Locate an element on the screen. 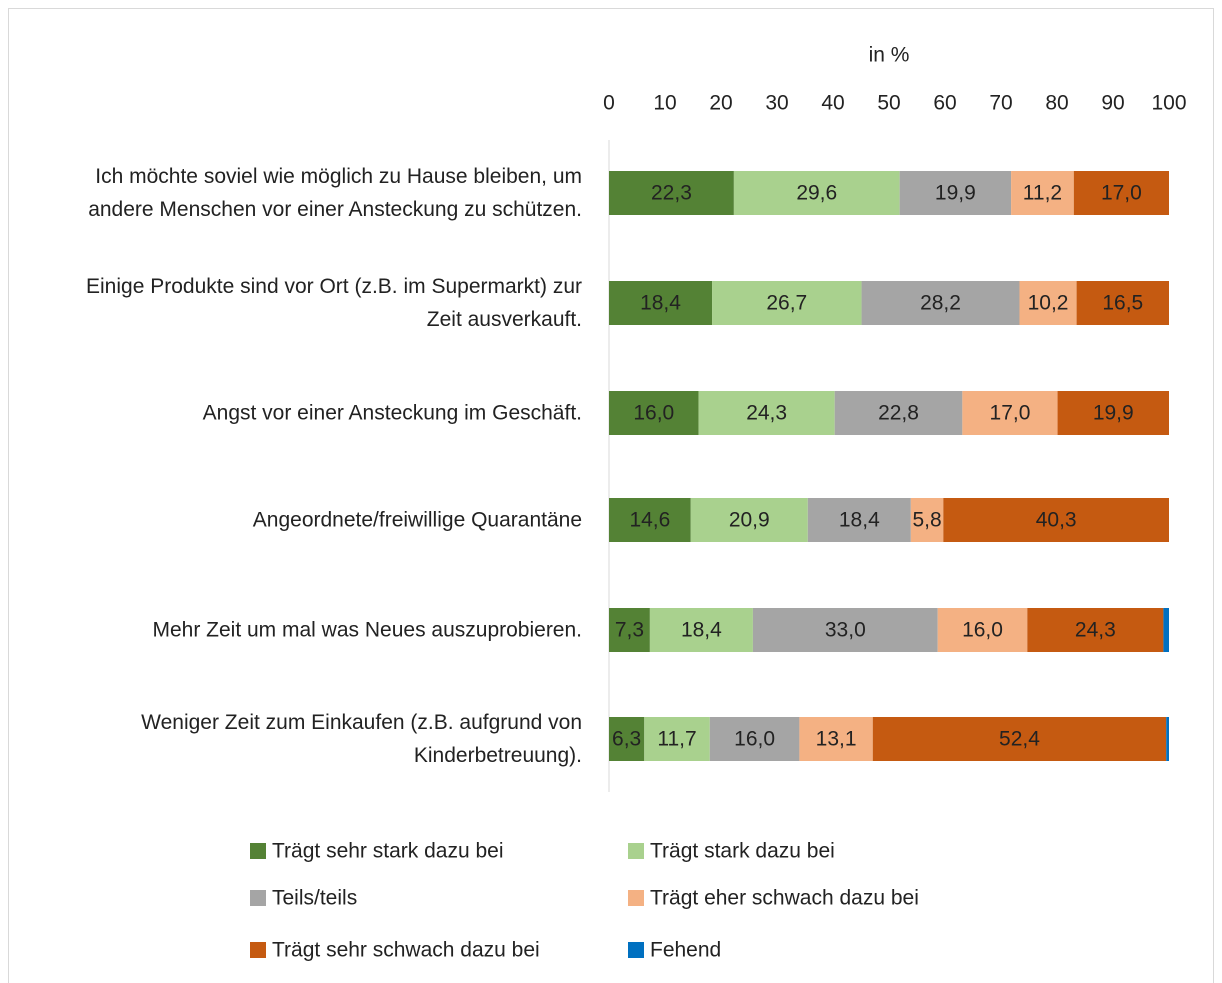 This screenshot has width=1222, height=983. x-tick-label: 50 is located at coordinates (888, 103).